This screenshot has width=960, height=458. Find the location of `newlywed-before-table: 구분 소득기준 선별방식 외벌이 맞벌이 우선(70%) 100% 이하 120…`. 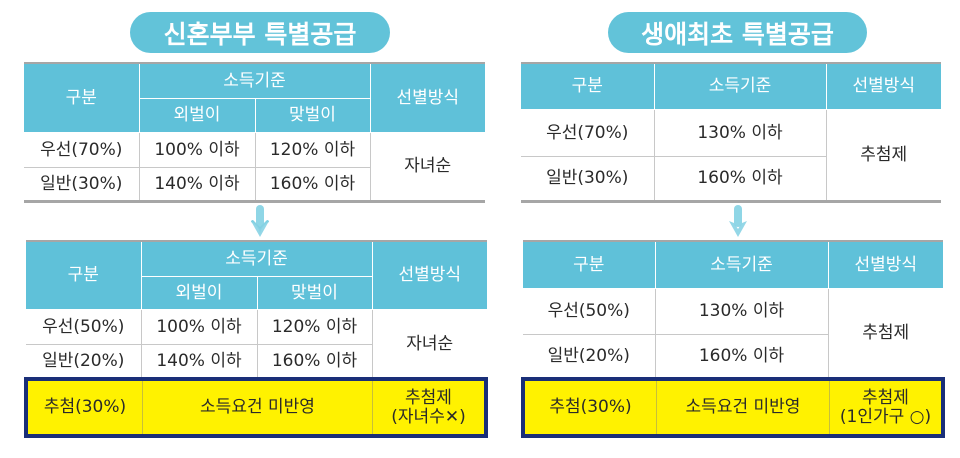

newlywed-before-table: 구분 소득기준 선별방식 외벌이 맞벌이 우선(70%) 100% 이하 120… is located at coordinates (254, 132).